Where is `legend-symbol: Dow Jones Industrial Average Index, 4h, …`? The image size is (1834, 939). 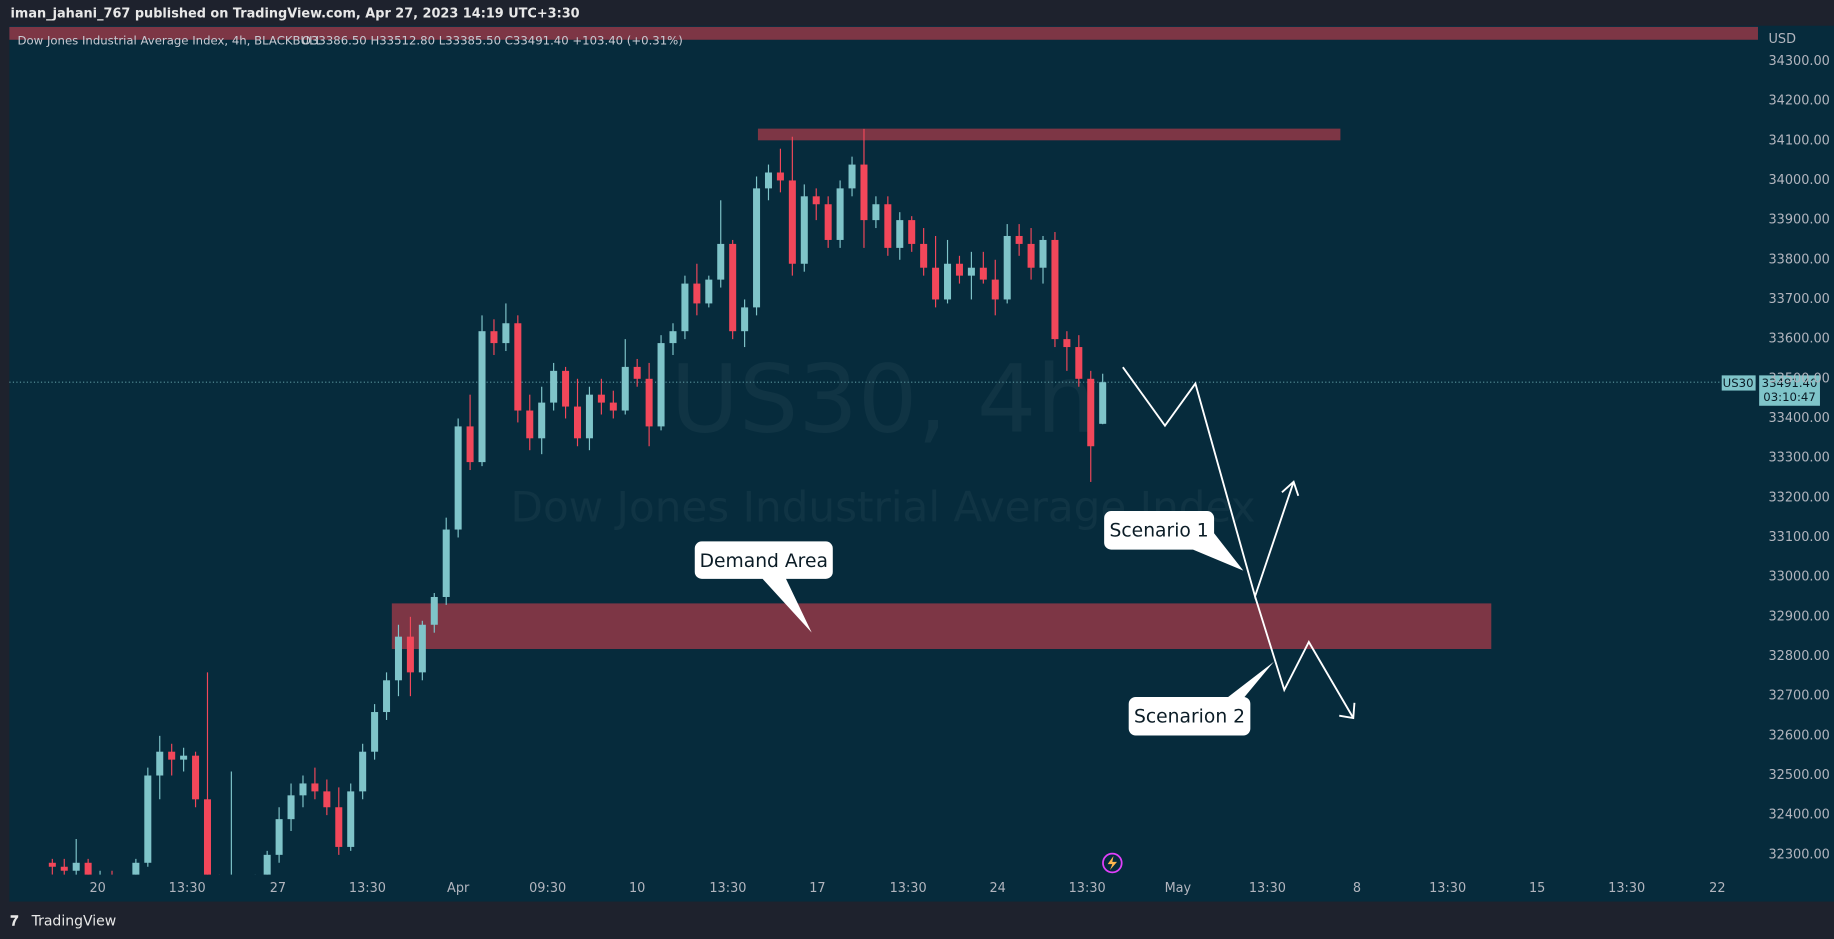 legend-symbol: Dow Jones Industrial Average Index, 4h, … is located at coordinates (170, 40).